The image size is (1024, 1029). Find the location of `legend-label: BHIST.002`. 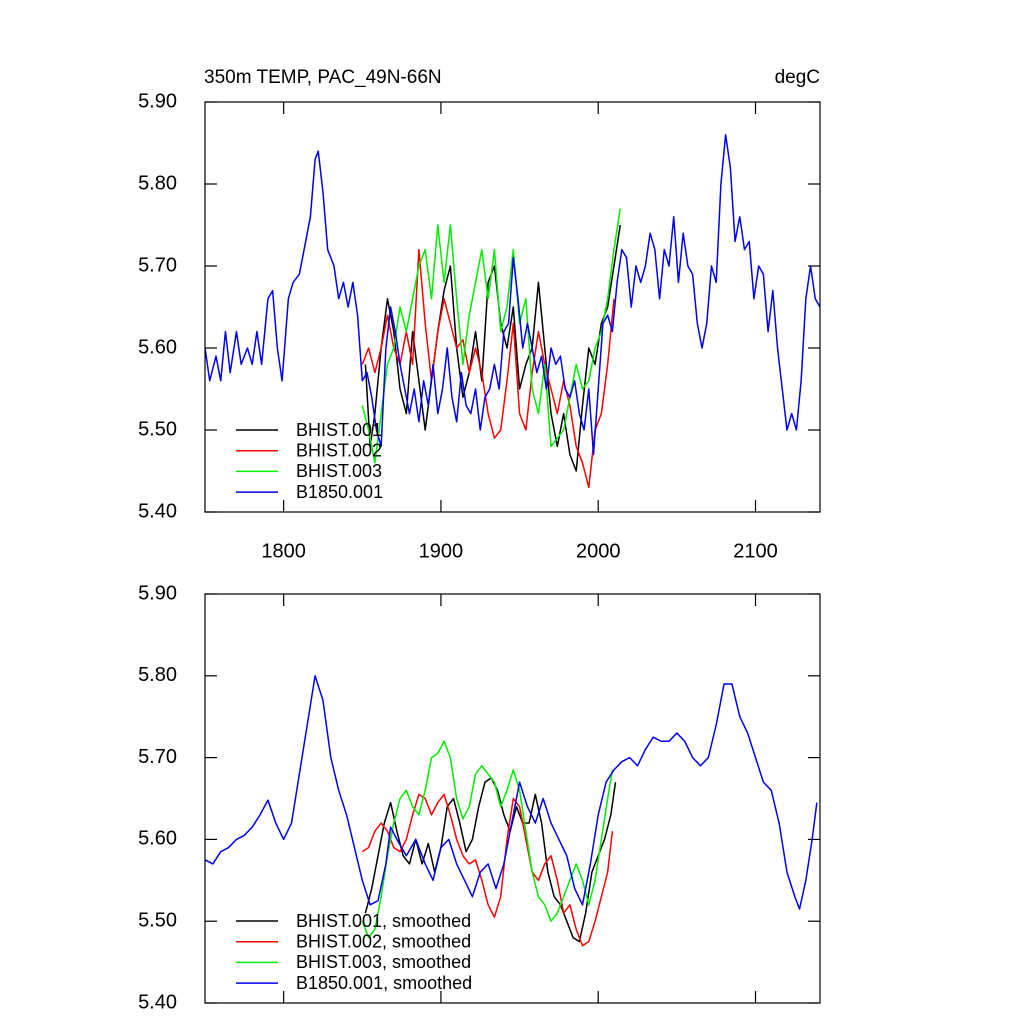

legend-label: BHIST.002 is located at coordinates (339, 450).